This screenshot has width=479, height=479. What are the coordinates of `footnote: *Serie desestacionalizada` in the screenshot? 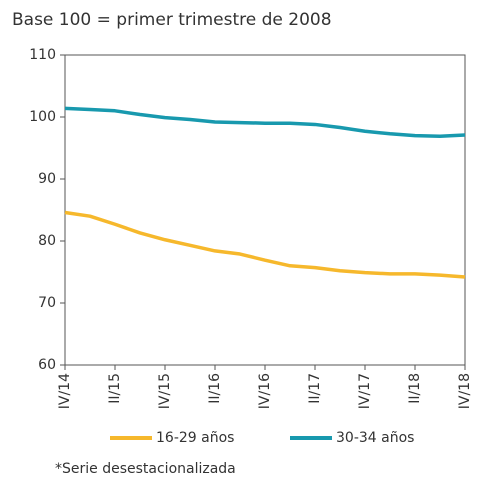 It's located at (145, 469).